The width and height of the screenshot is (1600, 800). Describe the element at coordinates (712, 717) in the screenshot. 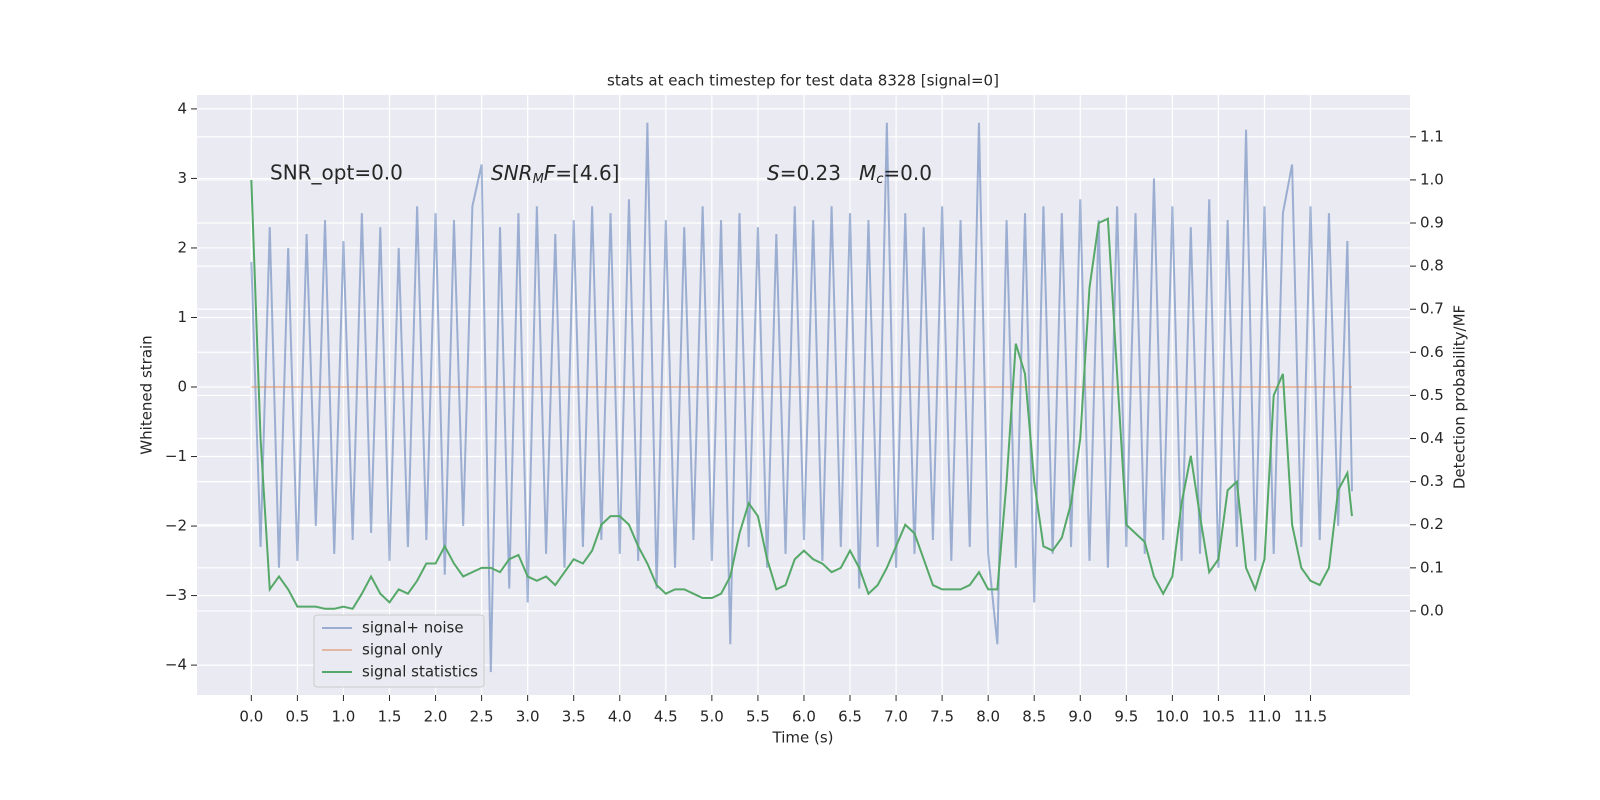

I see `x-tick-label: 5.0` at that location.